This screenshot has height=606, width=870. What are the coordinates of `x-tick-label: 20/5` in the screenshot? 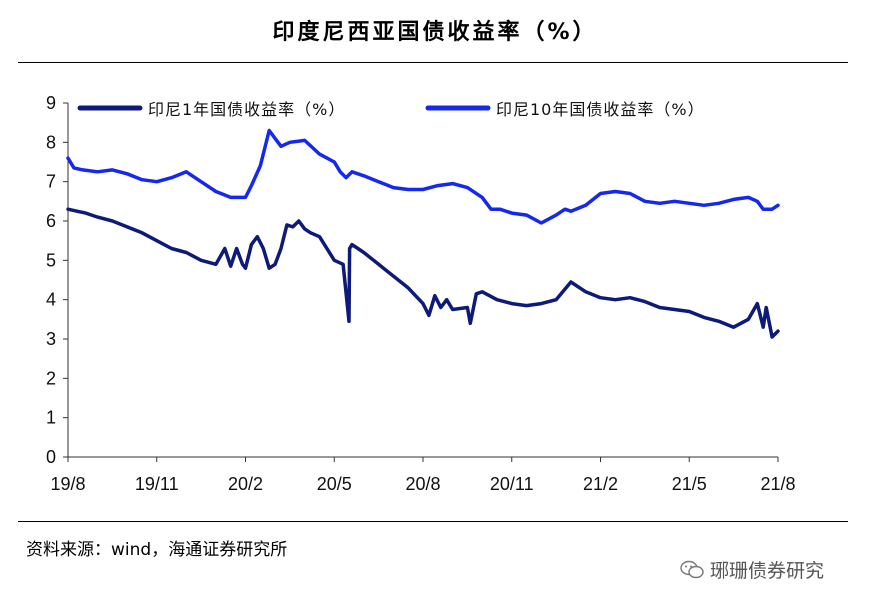 It's located at (334, 484).